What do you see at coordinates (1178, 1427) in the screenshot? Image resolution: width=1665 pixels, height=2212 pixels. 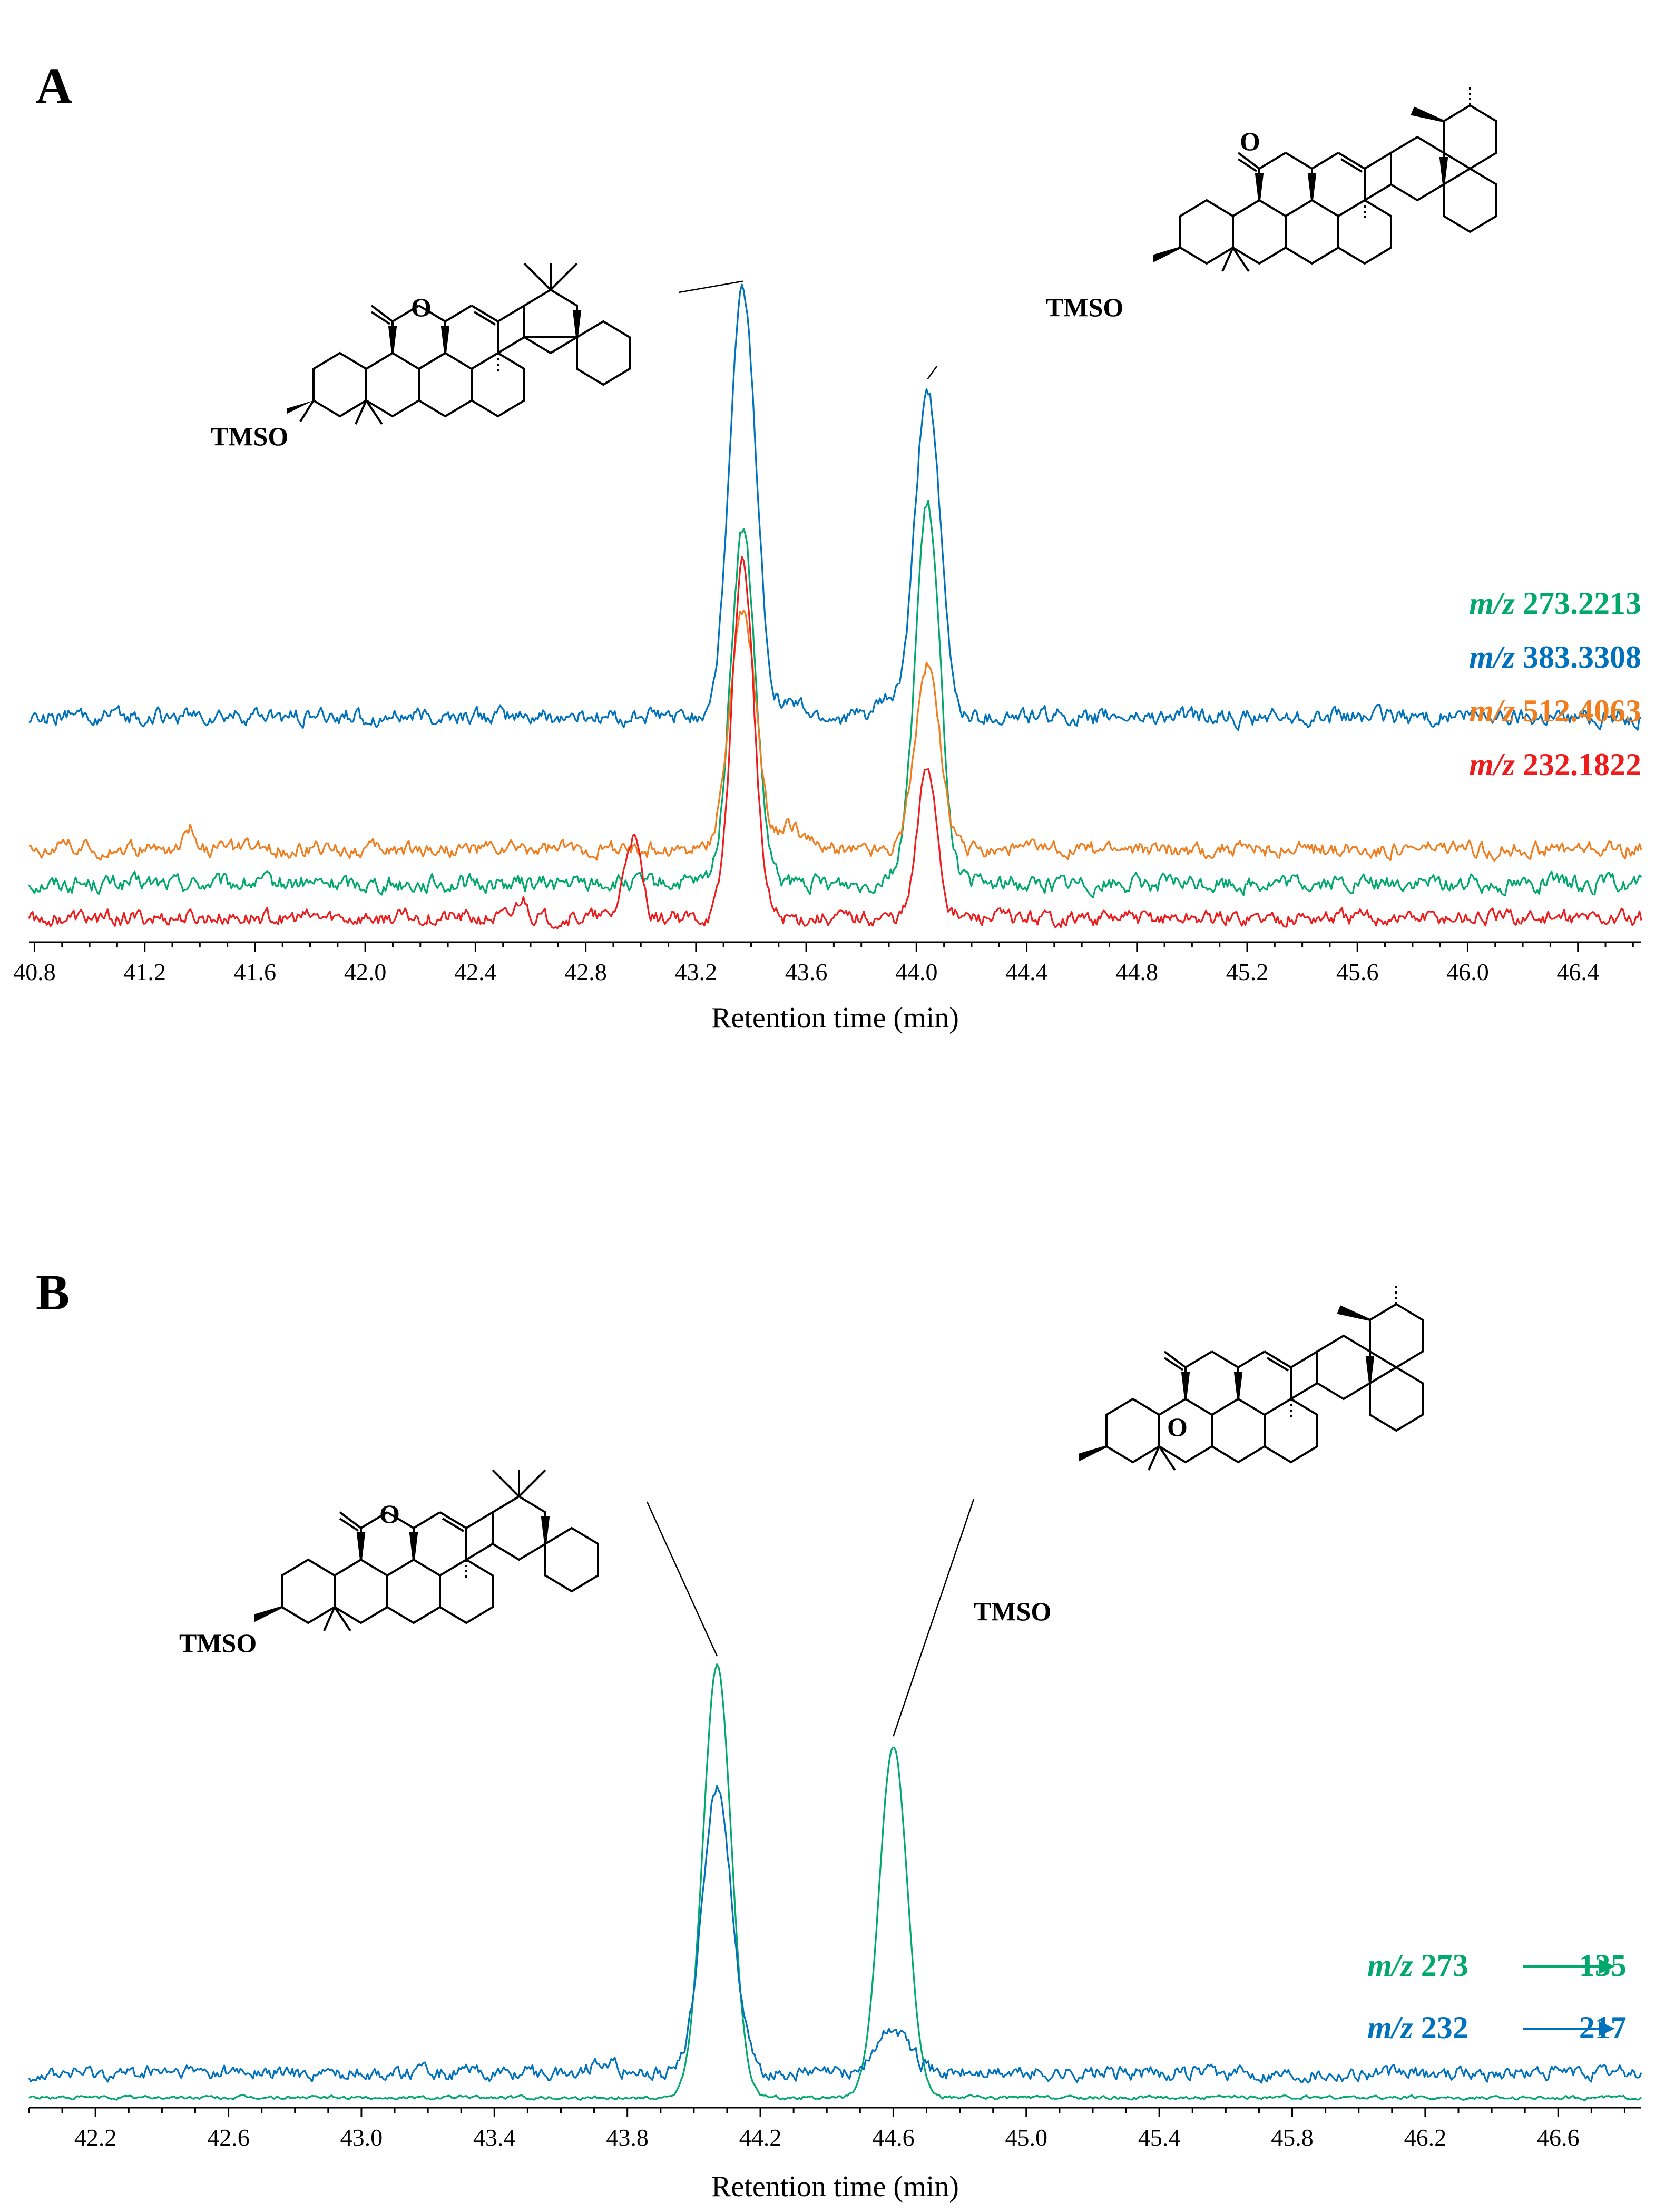 I see `label-oxo-b-right: O` at bounding box center [1178, 1427].